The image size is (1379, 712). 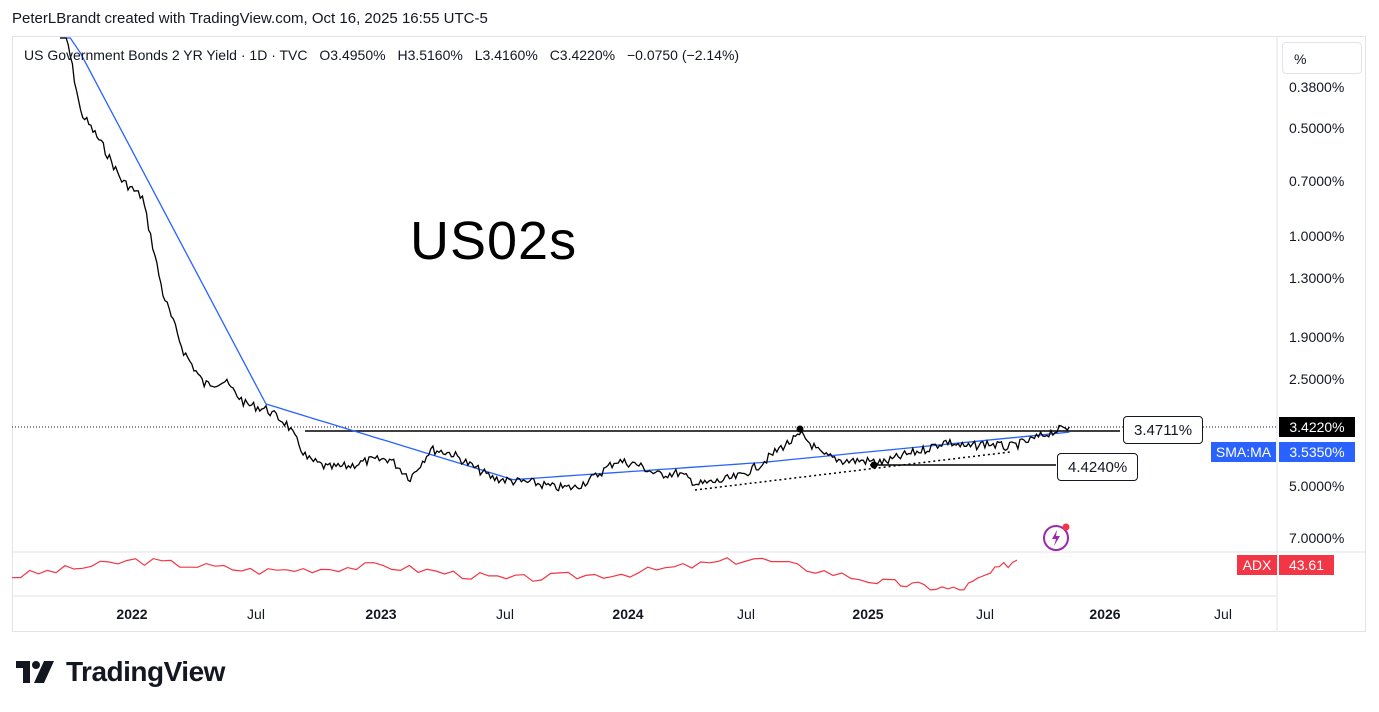 What do you see at coordinates (1322, 58) in the screenshot?
I see `percent-scale-button: %` at bounding box center [1322, 58].